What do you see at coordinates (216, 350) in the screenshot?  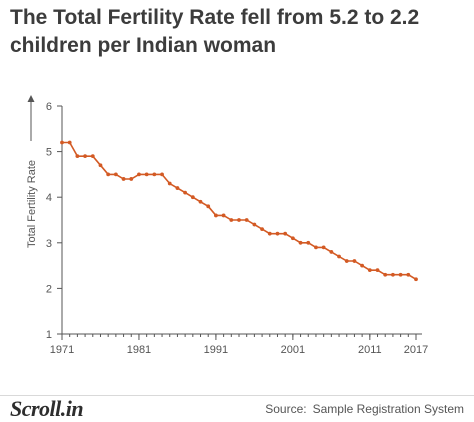 I see `x-tick-label: 1991` at bounding box center [216, 350].